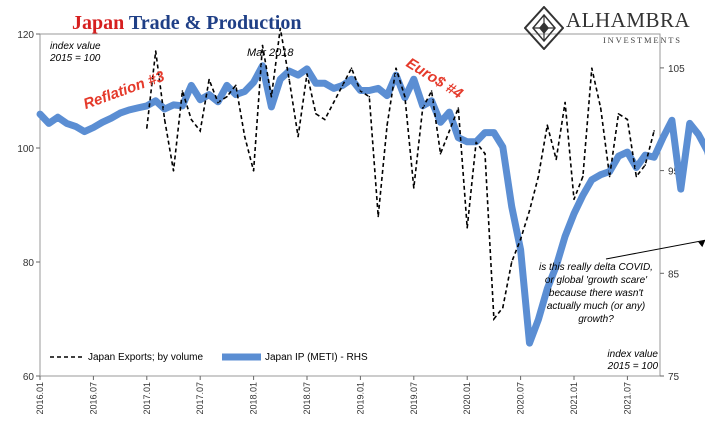  Describe the element at coordinates (29, 263) in the screenshot. I see `left-axis-tick-label: 80` at that location.